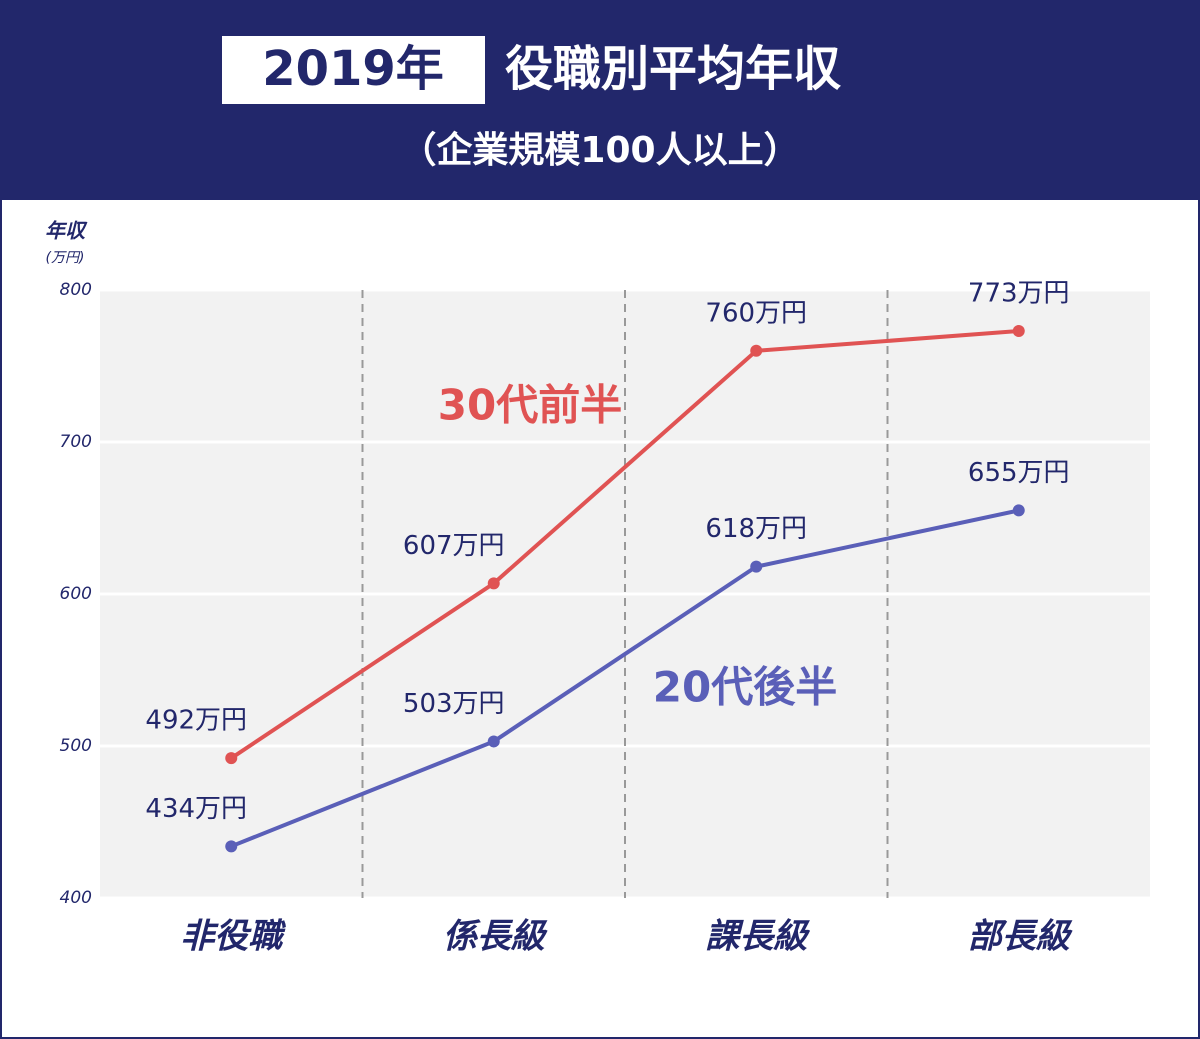  What do you see at coordinates (76, 442) in the screenshot?
I see `y-tick-label: 700` at bounding box center [76, 442].